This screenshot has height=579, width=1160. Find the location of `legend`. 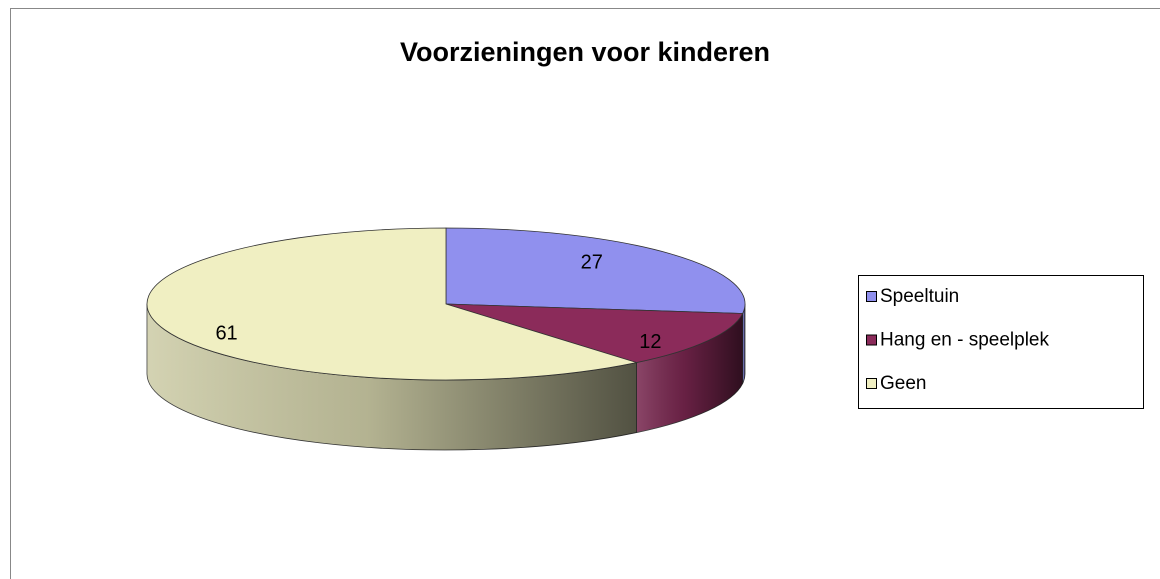

legend is located at coordinates (1001, 342).